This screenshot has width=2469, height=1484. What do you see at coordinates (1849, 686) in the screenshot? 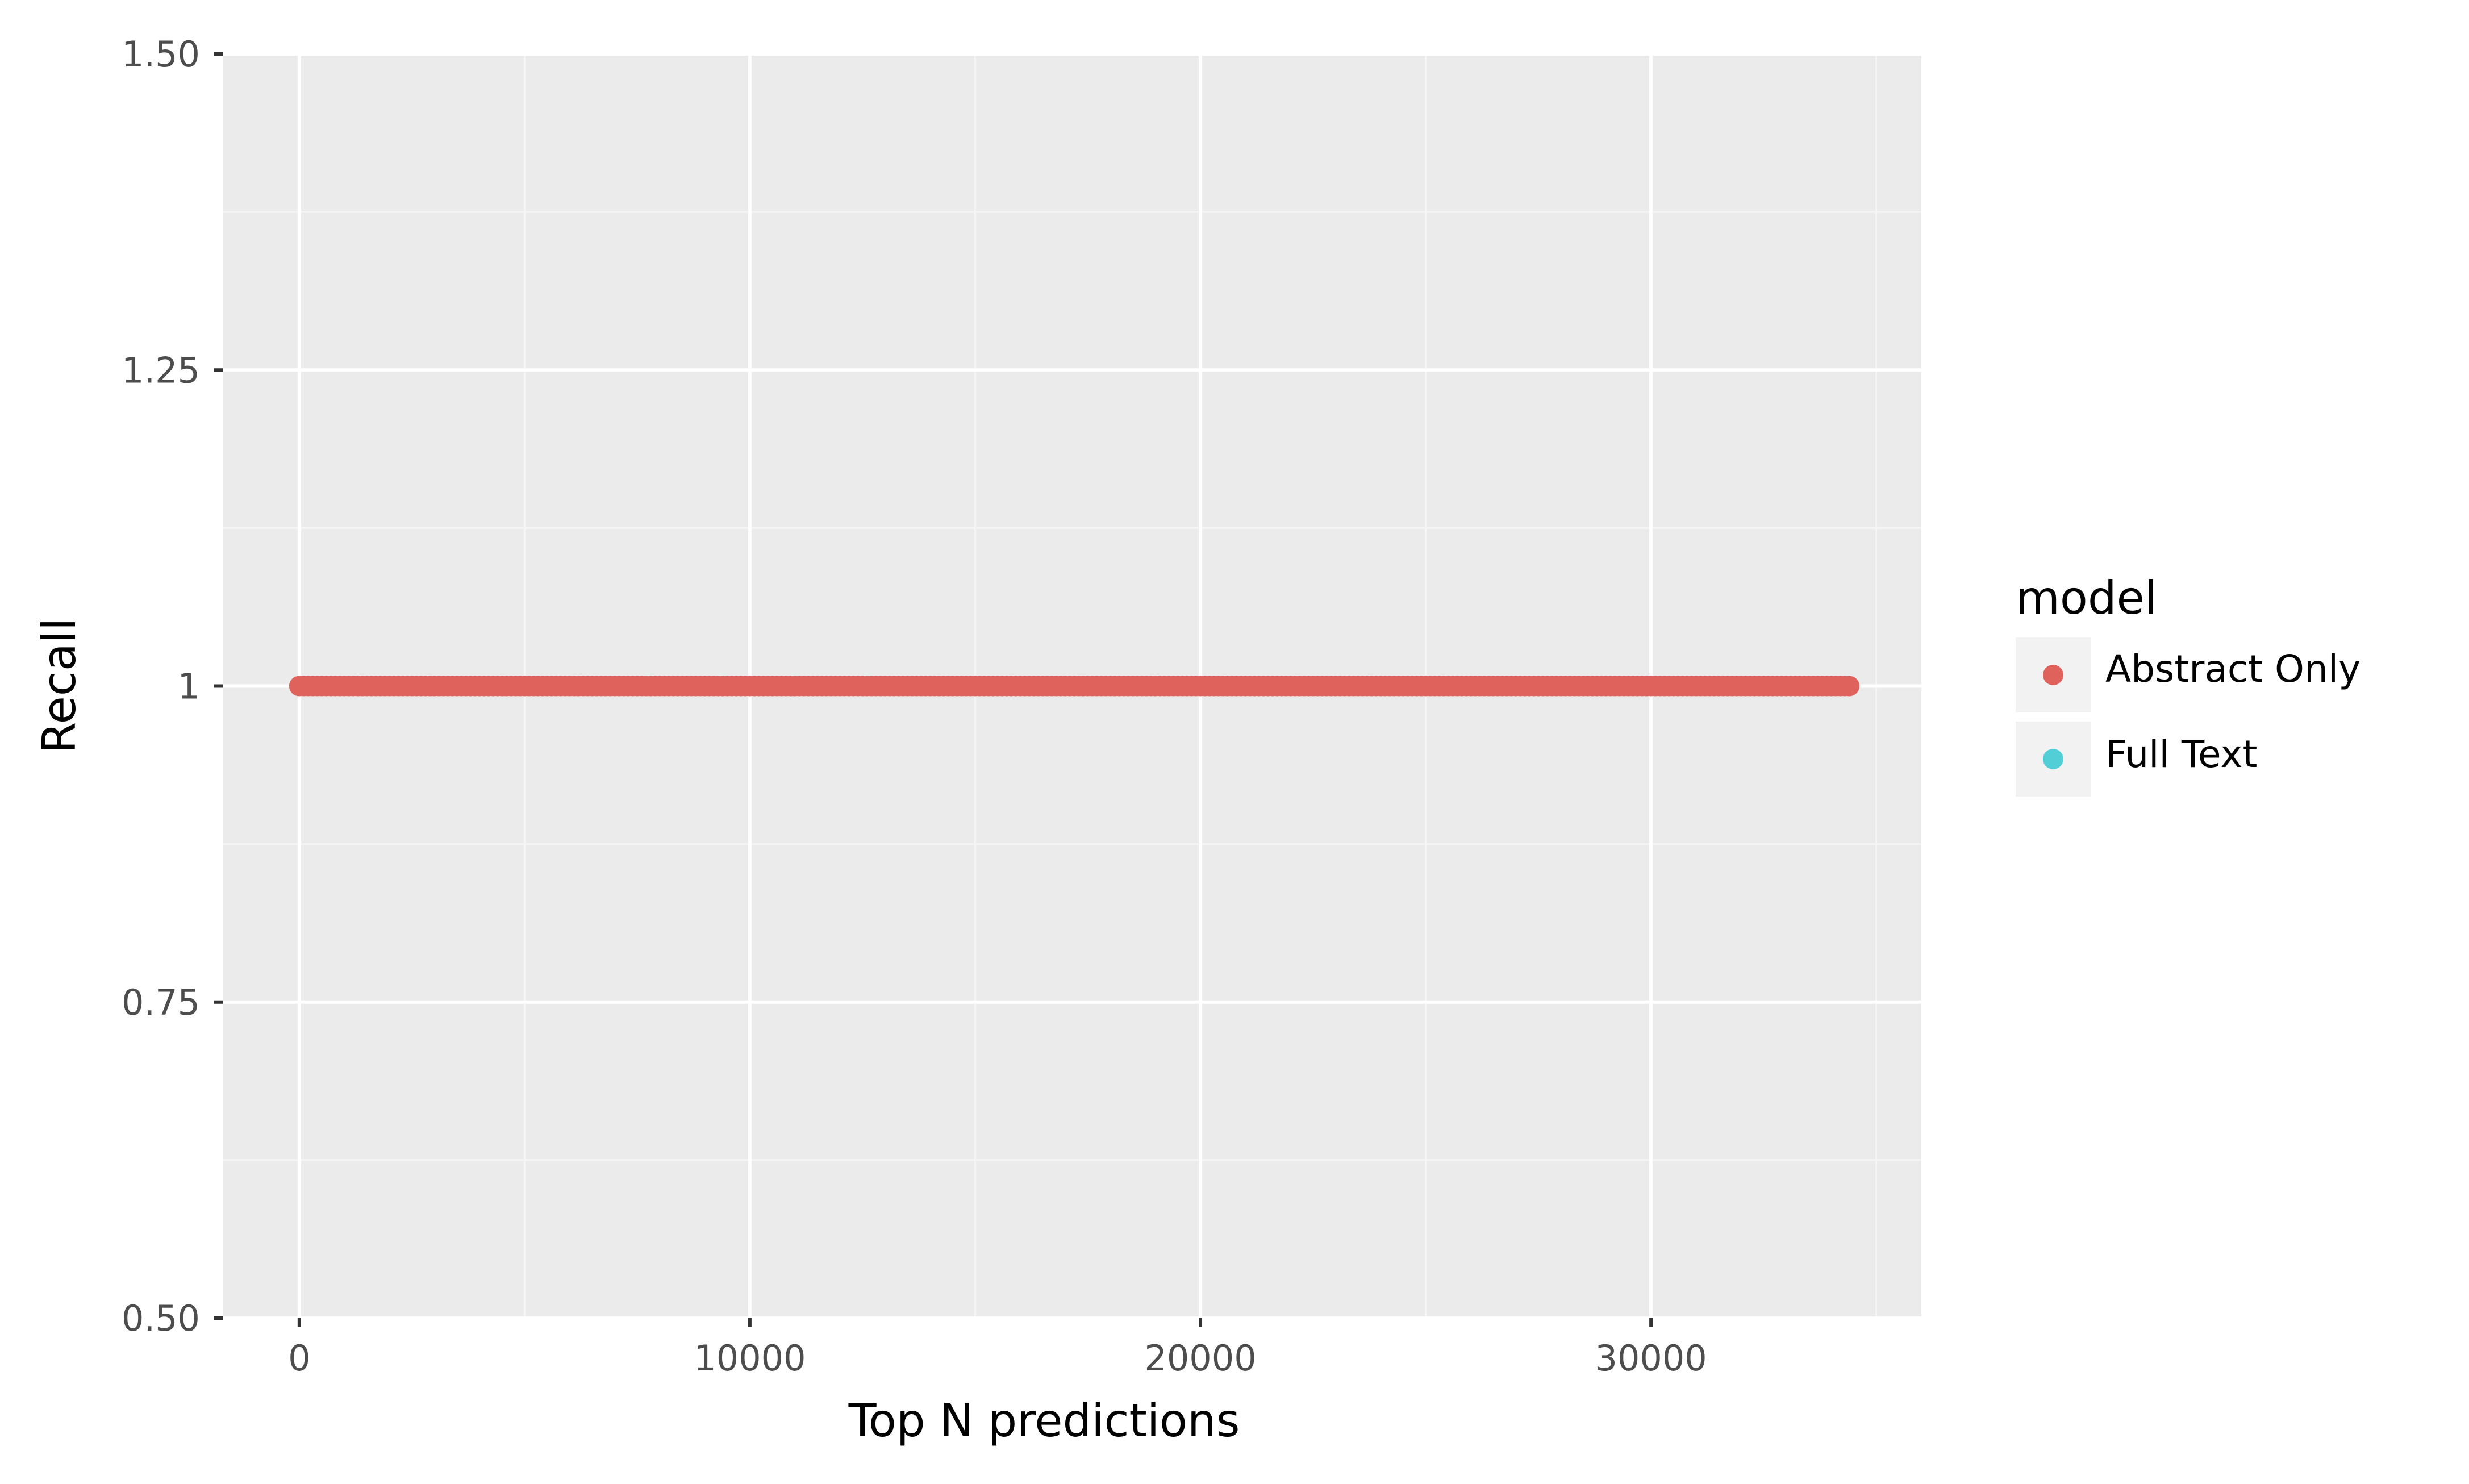
I see `data-point` at bounding box center [1849, 686].